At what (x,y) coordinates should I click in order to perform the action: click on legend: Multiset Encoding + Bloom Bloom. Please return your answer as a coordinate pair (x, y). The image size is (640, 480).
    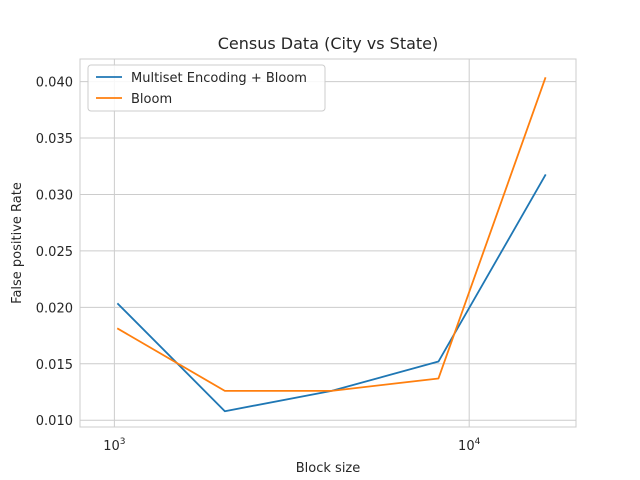
    Looking at the image, I should click on (206, 88).